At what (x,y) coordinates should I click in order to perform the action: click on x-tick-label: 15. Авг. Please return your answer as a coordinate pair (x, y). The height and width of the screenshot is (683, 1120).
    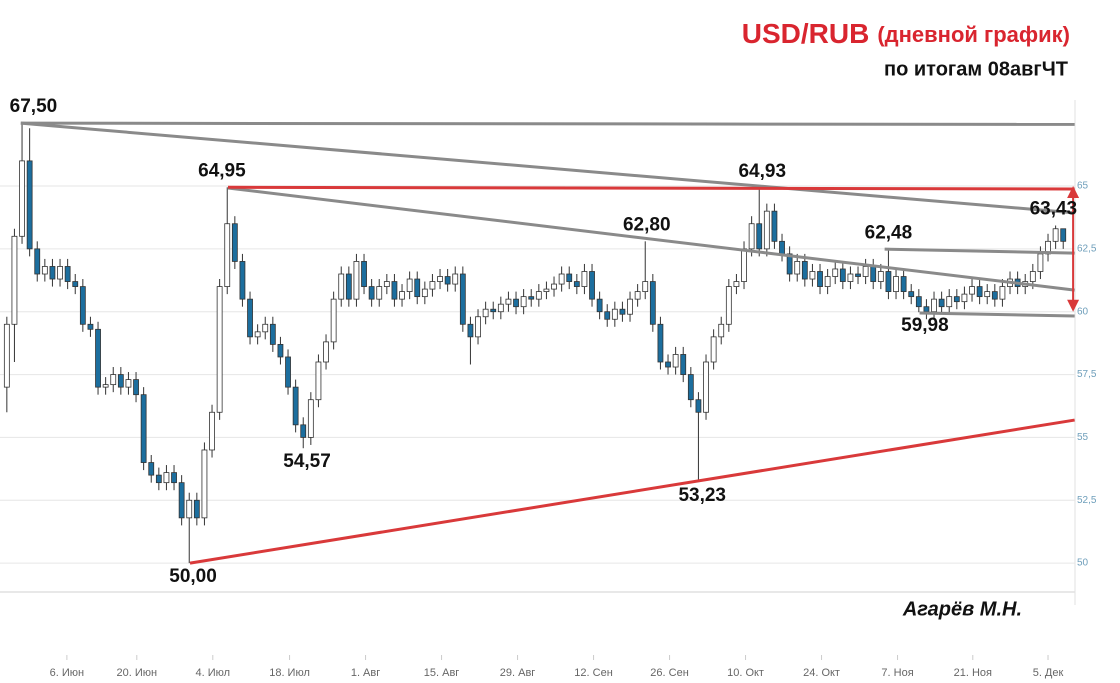
    Looking at the image, I should click on (442, 673).